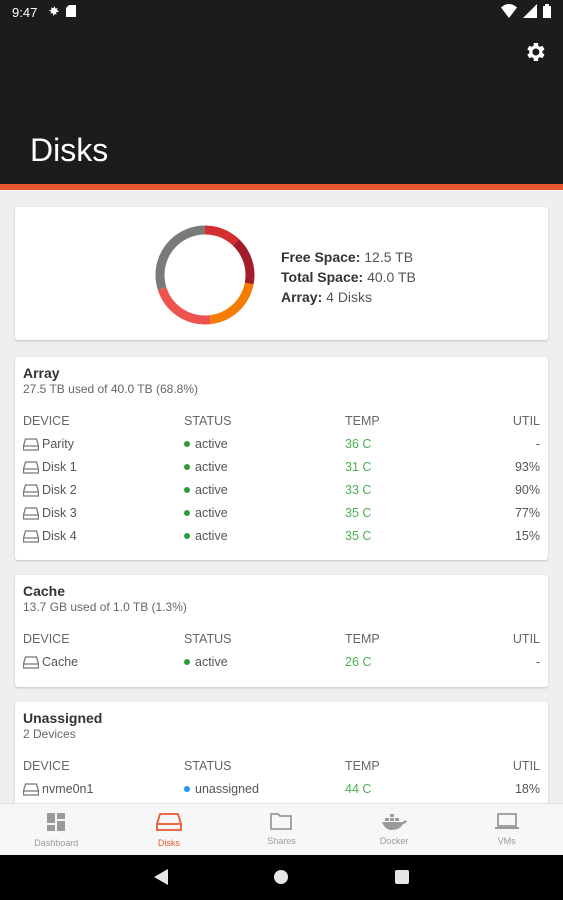 The image size is (563, 900). I want to click on util-cell: 18%, so click(527, 789).